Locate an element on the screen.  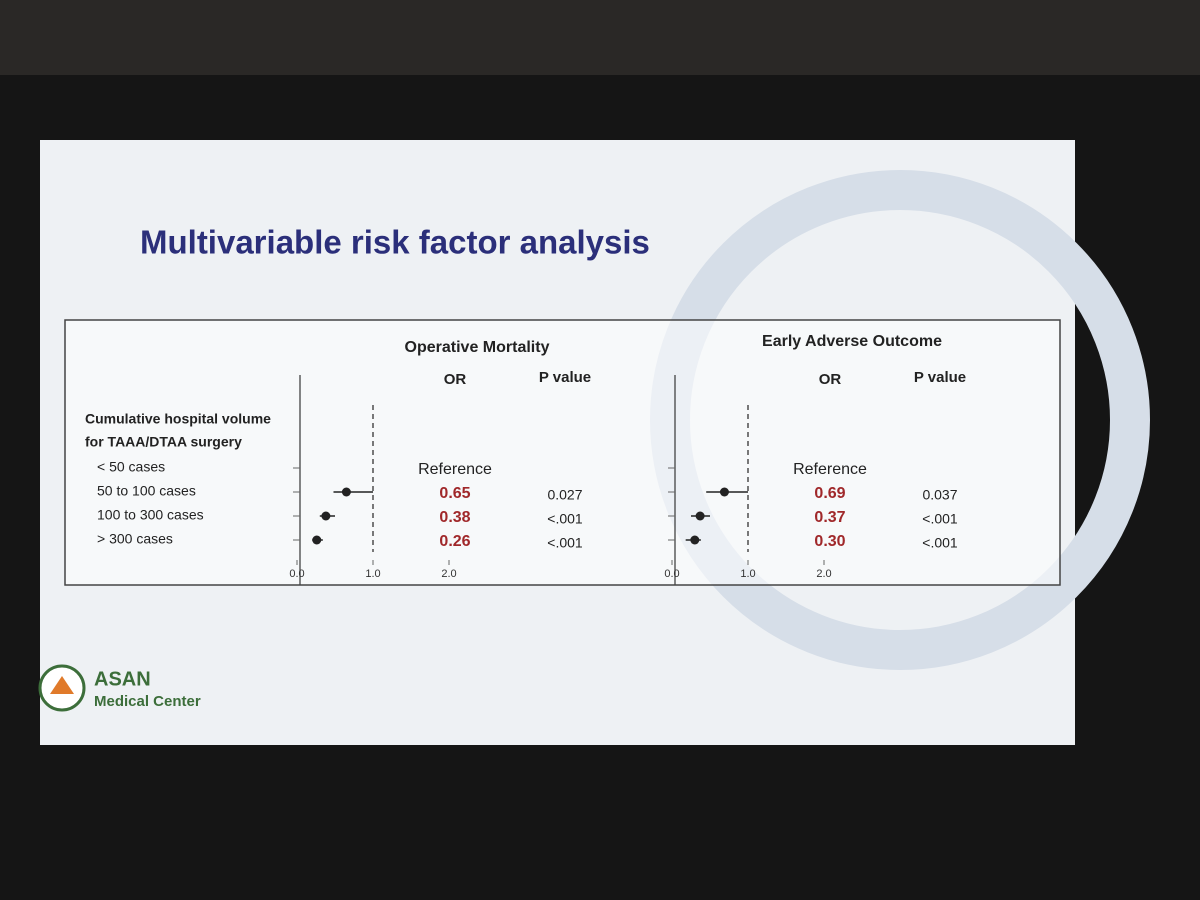
row-label: > 300 cases is located at coordinates (135, 539).